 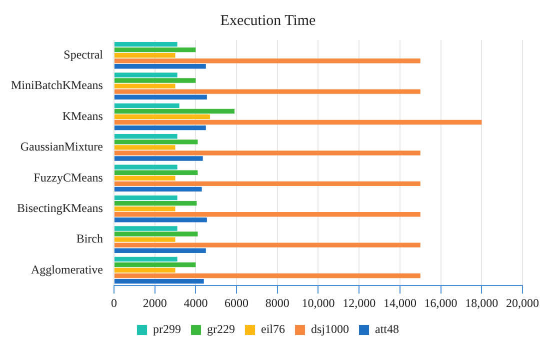 I want to click on y-tick-label: MiniBatchKMeans, so click(x=57, y=85).